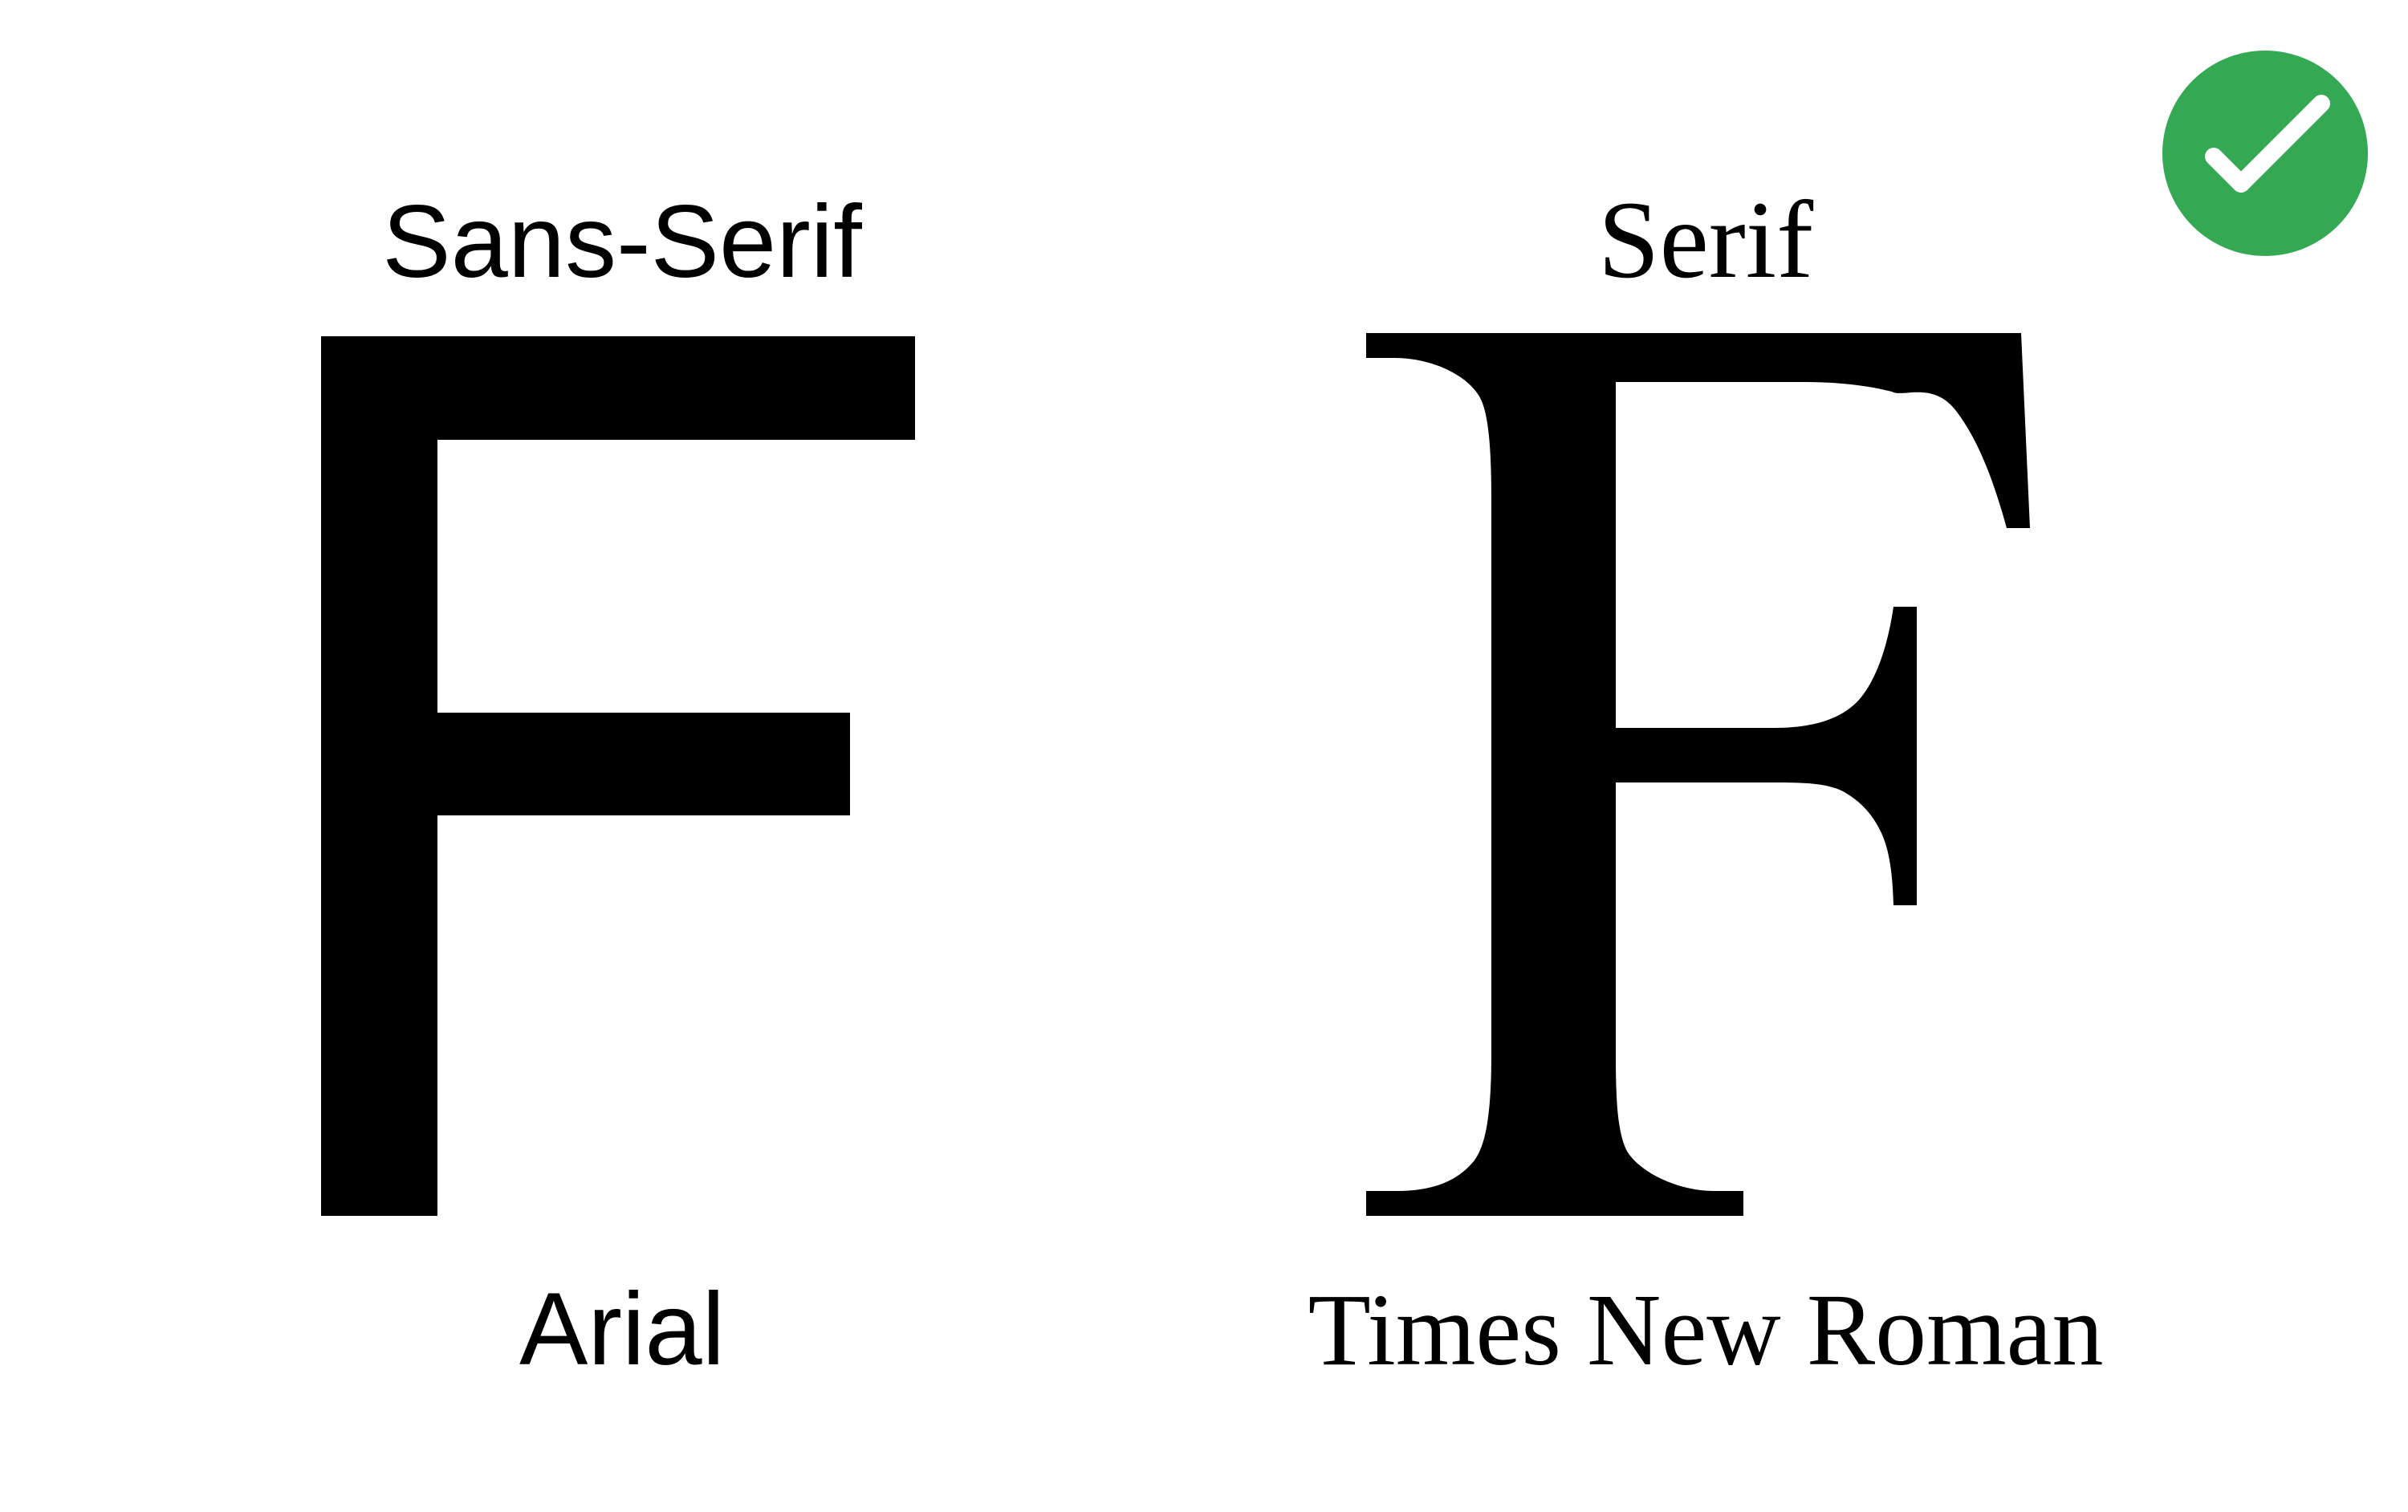  I want to click on sans-serif-heading: Sans-Serif, so click(622, 242).